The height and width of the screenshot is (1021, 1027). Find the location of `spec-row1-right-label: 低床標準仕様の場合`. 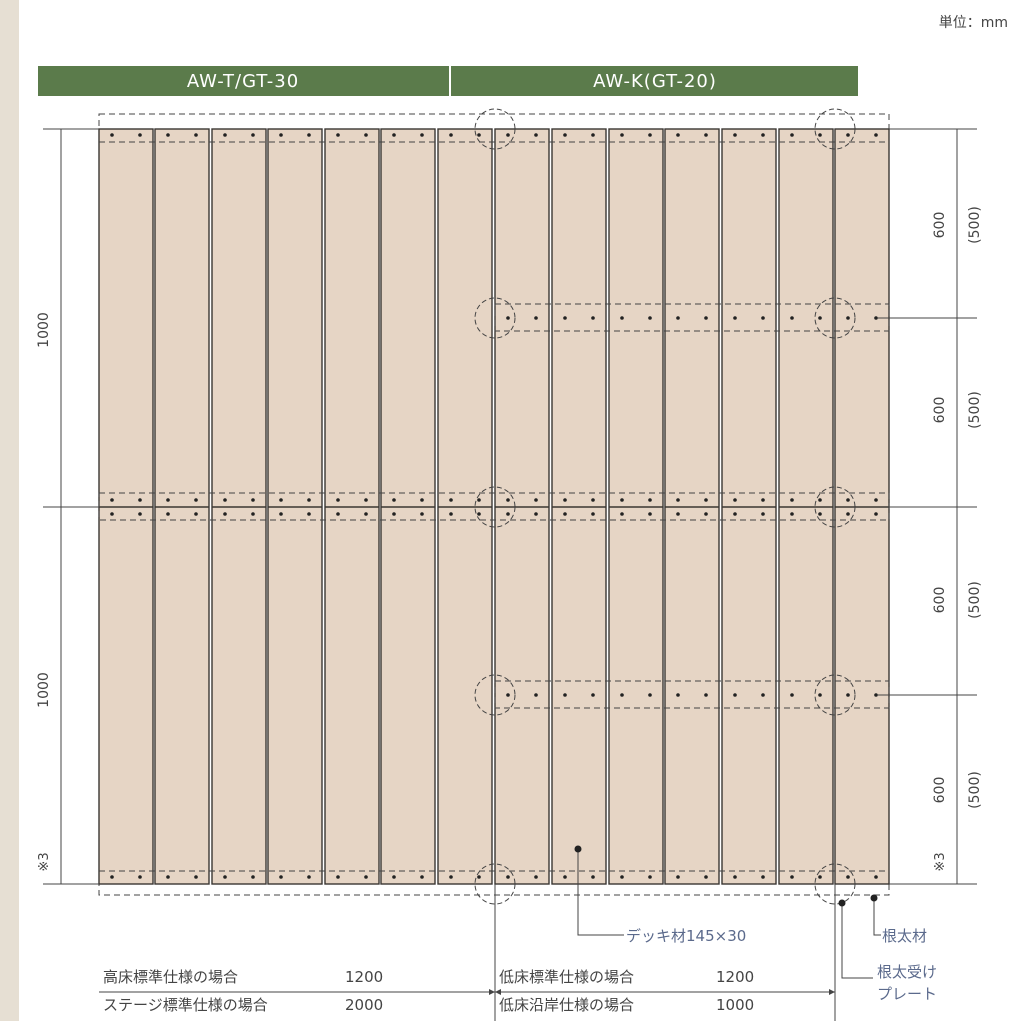

spec-row1-right-label: 低床標準仕様の場合 is located at coordinates (566, 977).